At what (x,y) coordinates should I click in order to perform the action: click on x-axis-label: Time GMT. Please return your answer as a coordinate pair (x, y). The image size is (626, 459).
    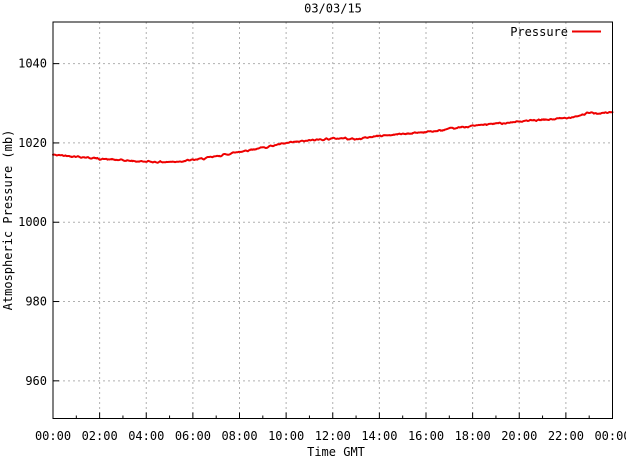
    Looking at the image, I should click on (336, 452).